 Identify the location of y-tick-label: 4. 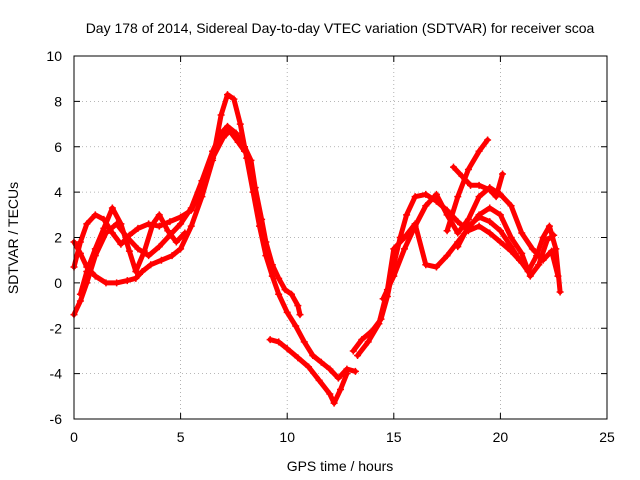
(58, 192).